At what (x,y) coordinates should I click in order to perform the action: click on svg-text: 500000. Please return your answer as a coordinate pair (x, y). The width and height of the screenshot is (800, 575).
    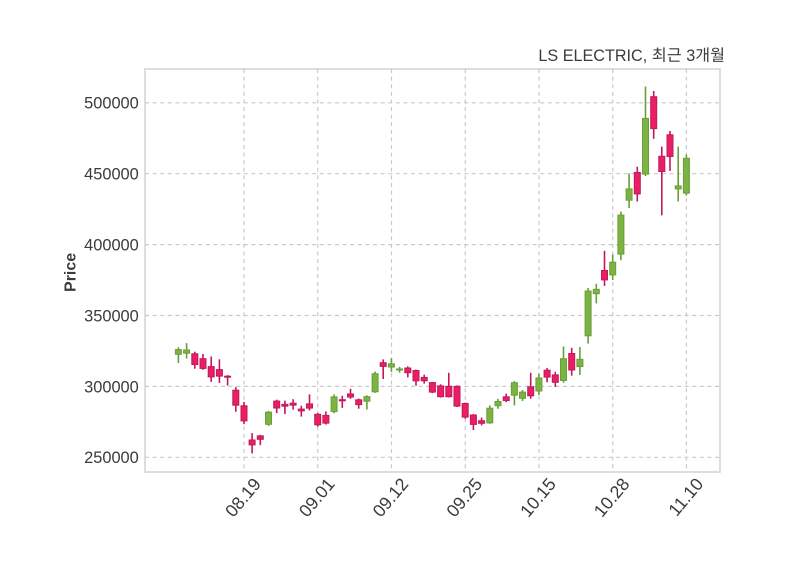
    Looking at the image, I should click on (111, 104).